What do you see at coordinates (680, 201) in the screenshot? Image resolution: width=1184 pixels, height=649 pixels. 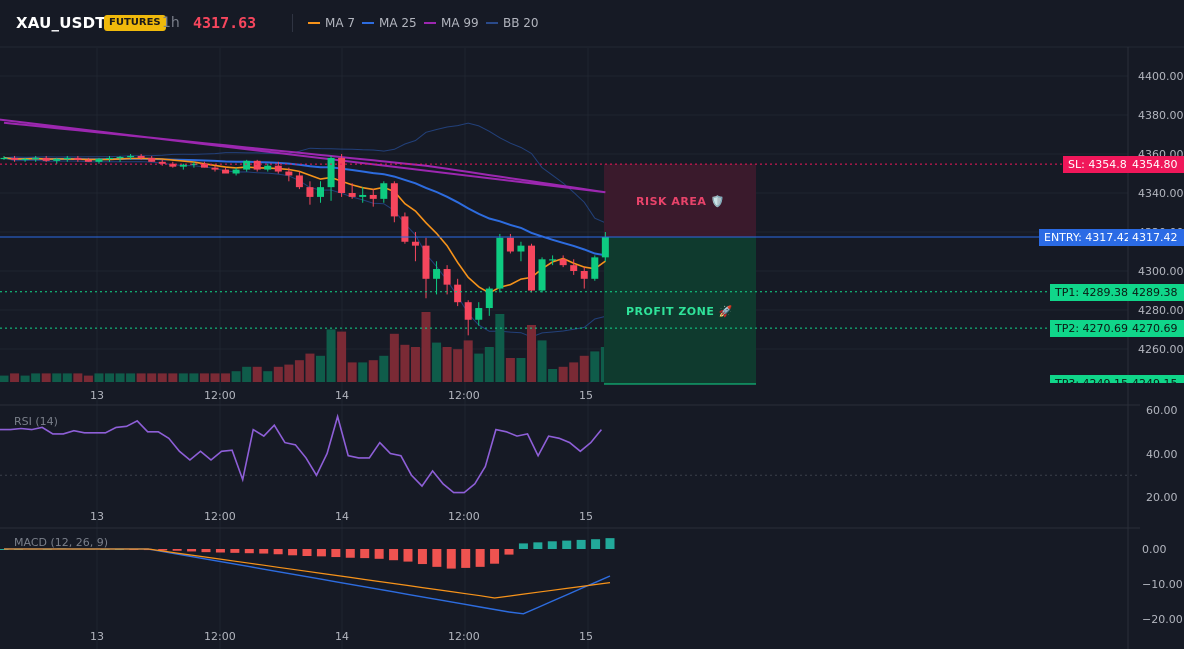 I see `risk-area-label: RISK AREA 🛡️` at bounding box center [680, 201].